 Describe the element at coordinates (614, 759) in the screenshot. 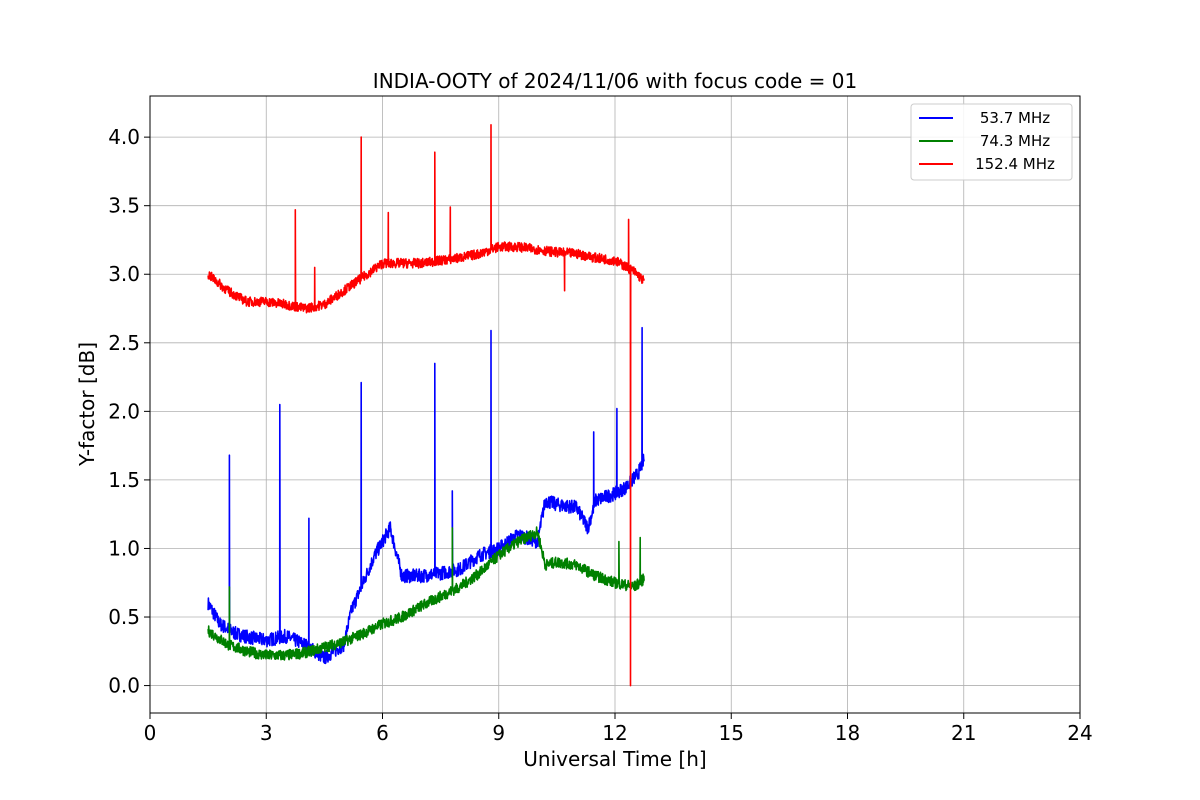

I see `x-axis-label: Universal Time [h]` at that location.